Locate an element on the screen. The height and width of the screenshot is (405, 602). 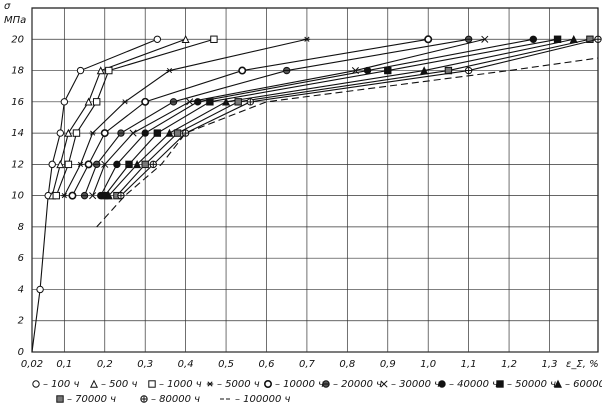
x-tick-label: 0,2 is located at coordinates (105, 364).